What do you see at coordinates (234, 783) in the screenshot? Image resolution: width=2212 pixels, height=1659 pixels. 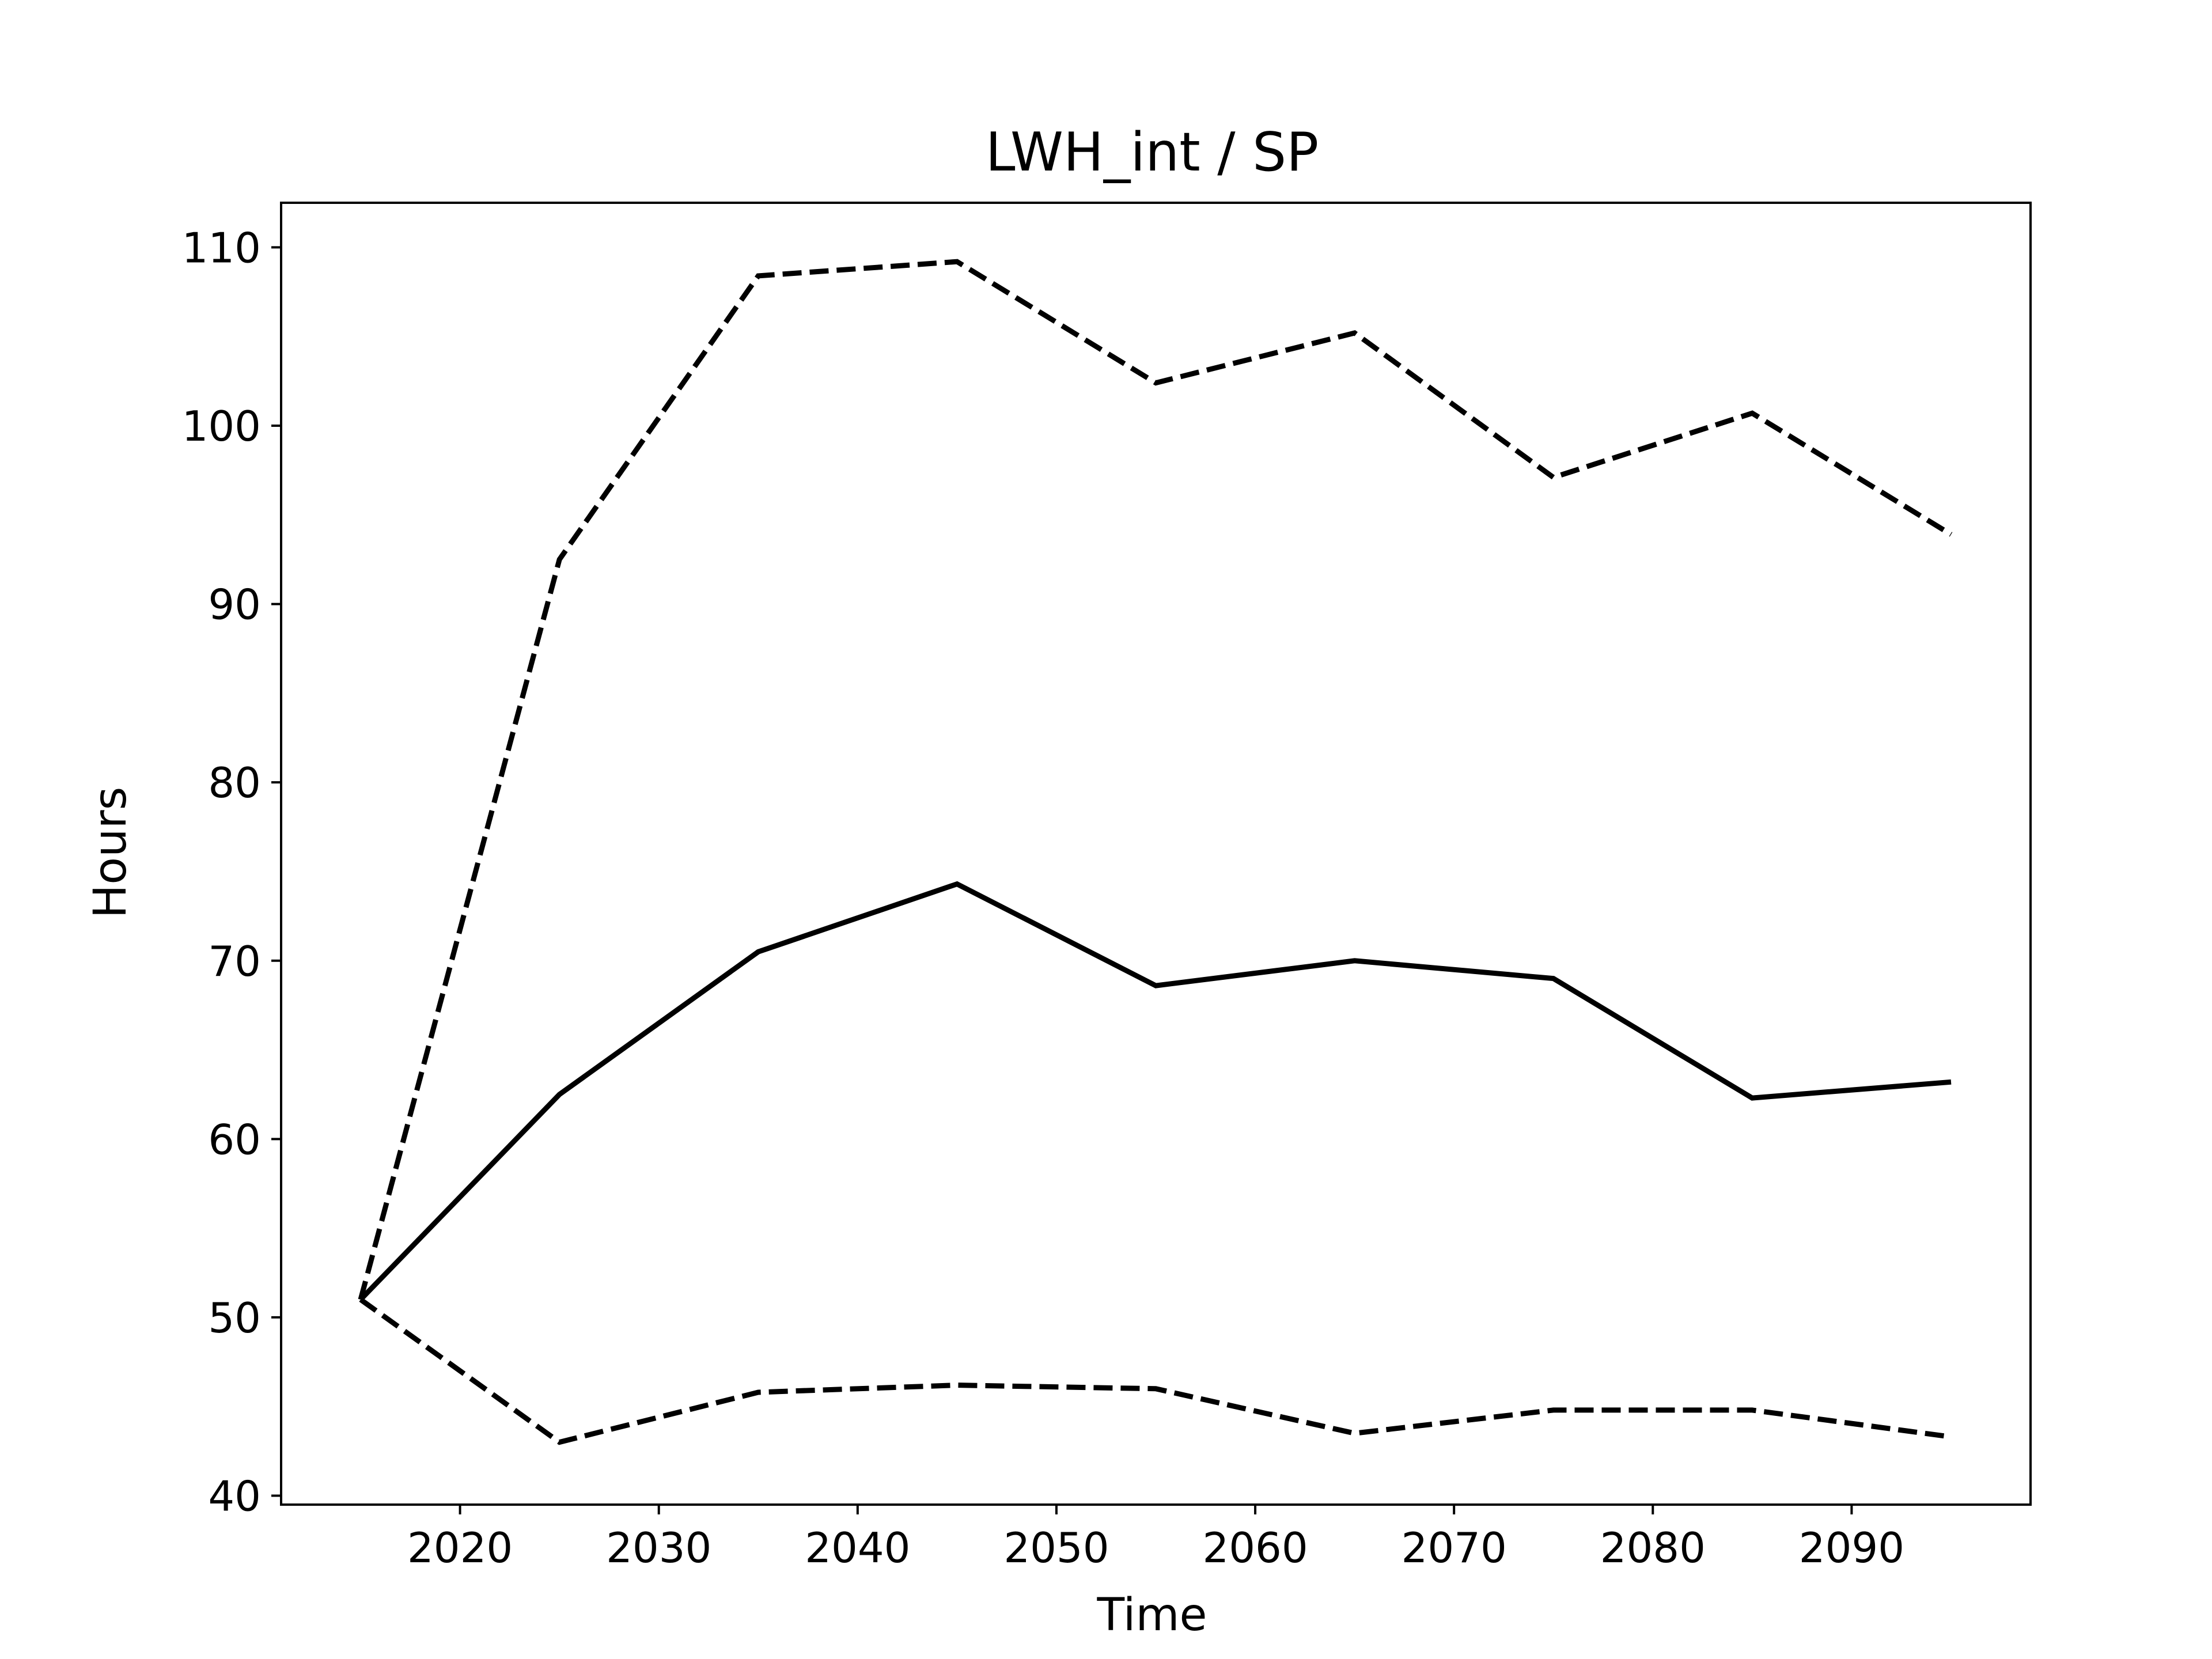 I see `y-tick-label: 80` at bounding box center [234, 783].